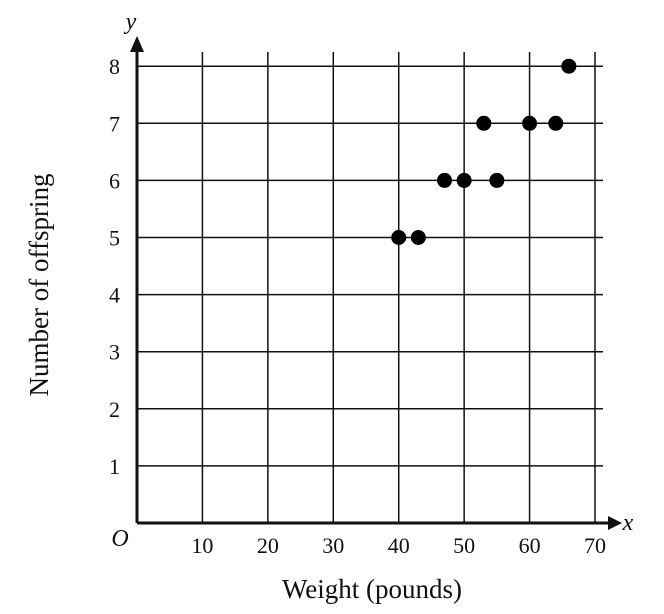  What do you see at coordinates (399, 545) in the screenshot?
I see `x-tick-label-40: 40` at bounding box center [399, 545].